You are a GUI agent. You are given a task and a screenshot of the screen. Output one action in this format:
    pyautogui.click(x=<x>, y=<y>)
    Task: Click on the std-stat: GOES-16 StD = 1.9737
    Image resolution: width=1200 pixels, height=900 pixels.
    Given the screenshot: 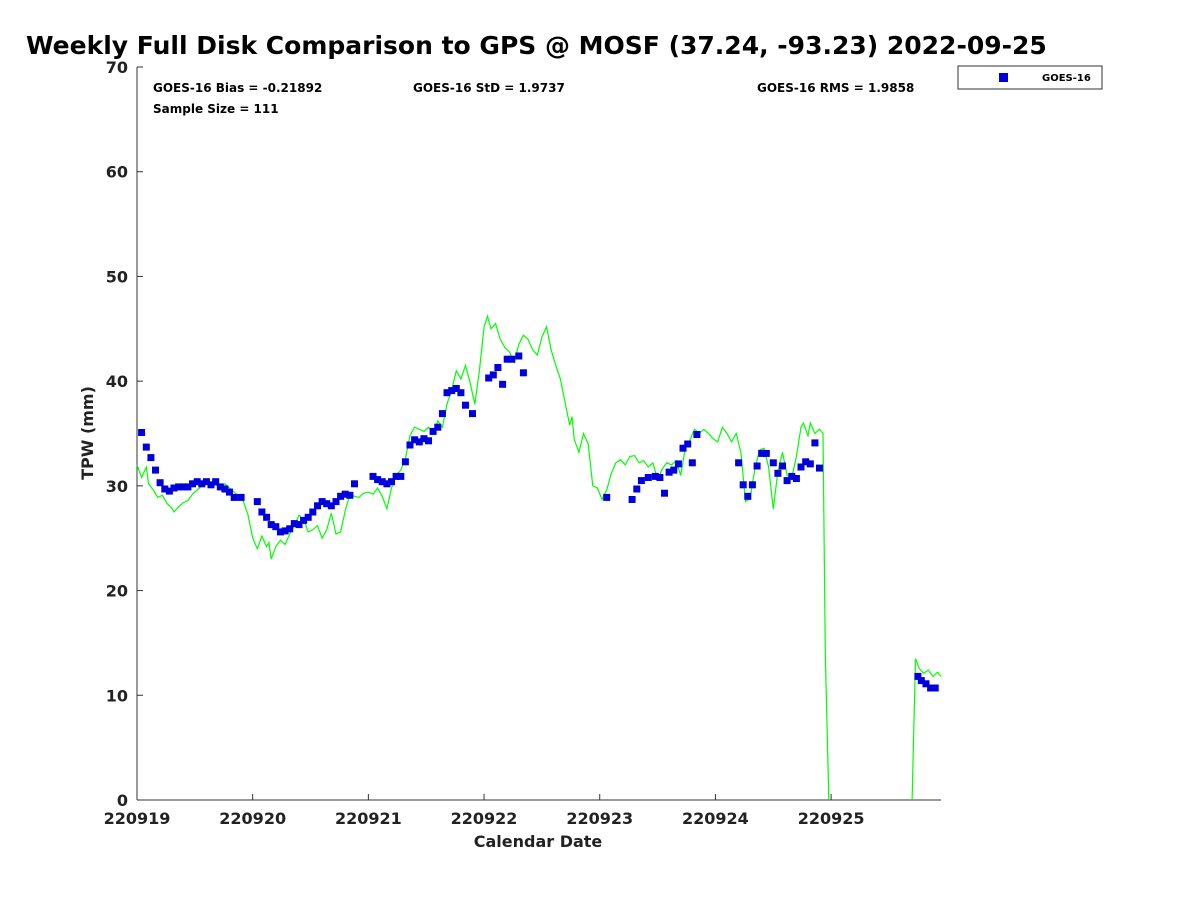 What is the action you would take?
    pyautogui.click(x=489, y=88)
    